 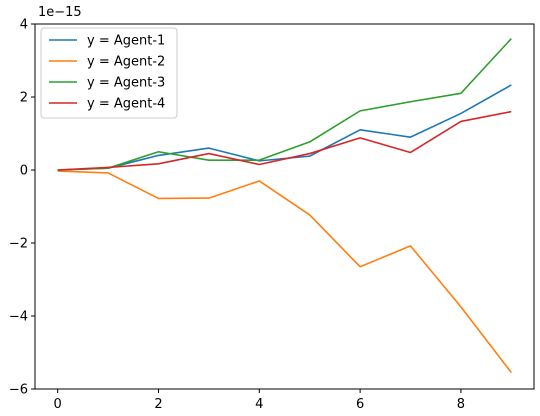 What do you see at coordinates (126, 104) in the screenshot?
I see `legend-label-agent-4: y = Agent-4` at bounding box center [126, 104].